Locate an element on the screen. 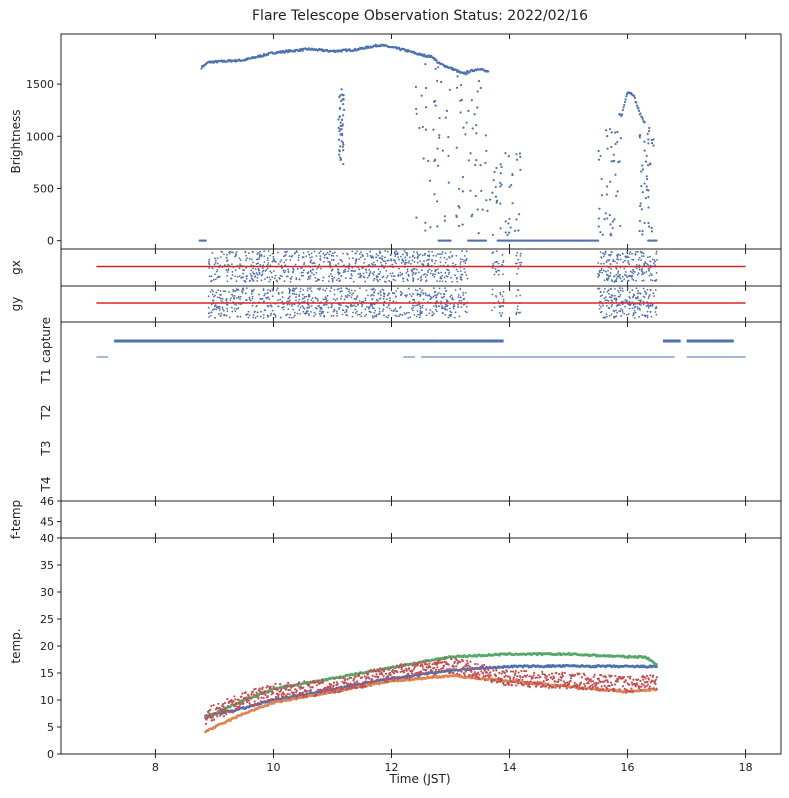 This screenshot has height=798, width=789. y-tick-label: 0 is located at coordinates (50, 754).